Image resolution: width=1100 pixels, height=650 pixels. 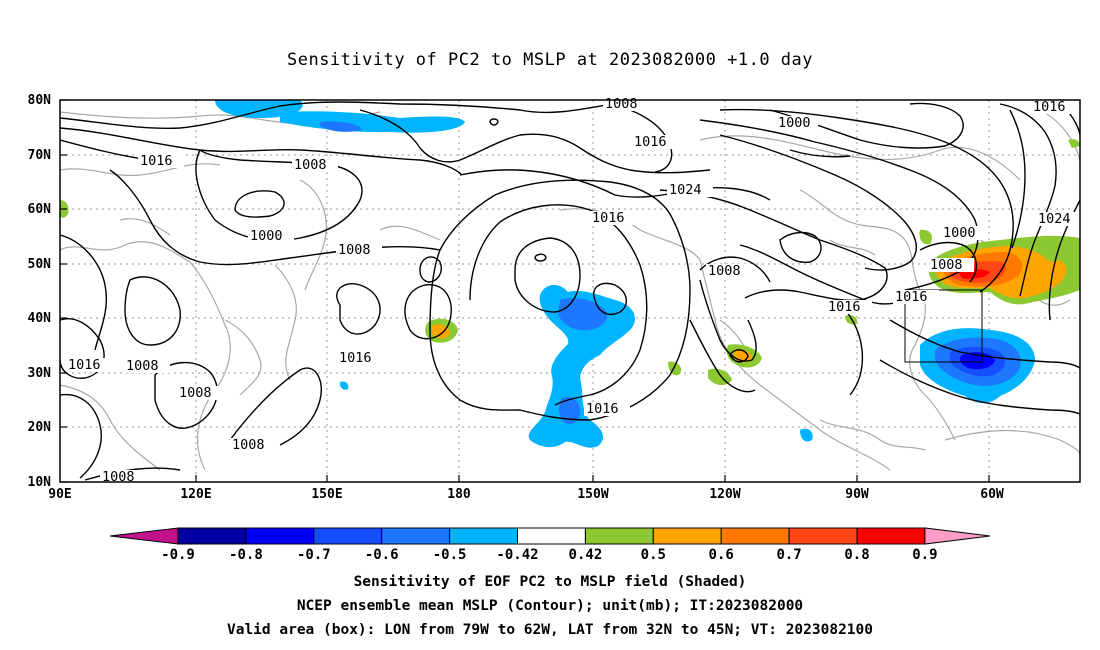 I want to click on lat-label-40n: 40N, so click(x=40, y=318).